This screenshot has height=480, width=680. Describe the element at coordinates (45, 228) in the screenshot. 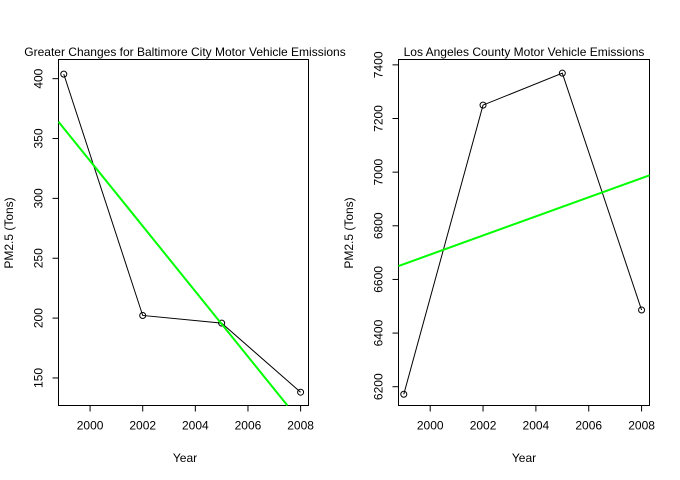

I see `y-ticks: 150 200 250 300 350 400` at that location.